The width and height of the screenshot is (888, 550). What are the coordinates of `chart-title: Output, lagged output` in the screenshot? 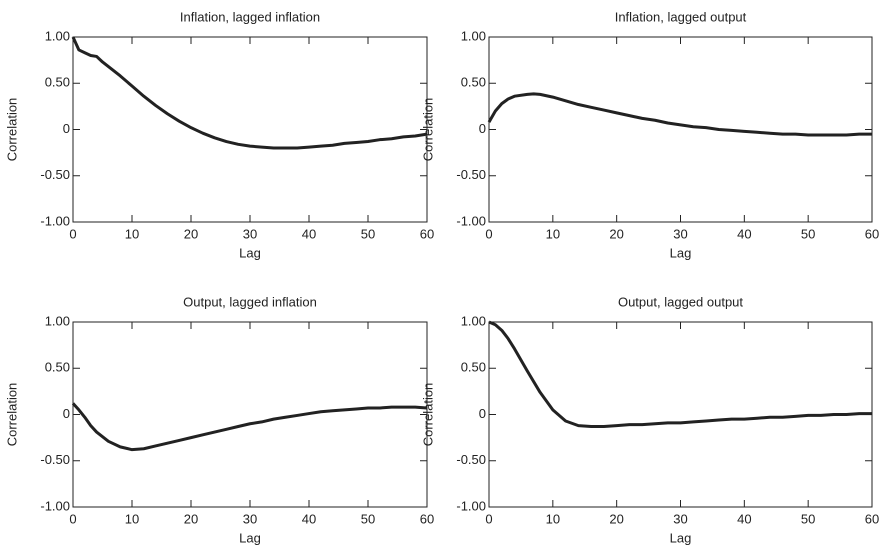 It's located at (680, 301).